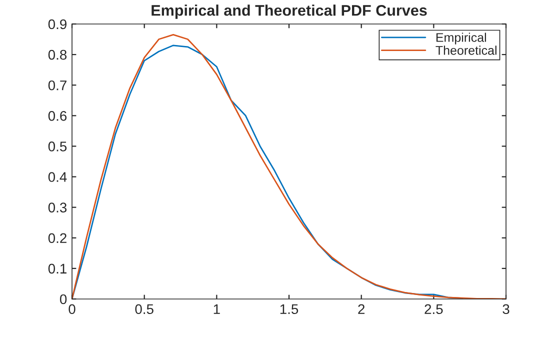  What do you see at coordinates (57, 24) in the screenshot?
I see `y-tick-label: 0.9` at bounding box center [57, 24].